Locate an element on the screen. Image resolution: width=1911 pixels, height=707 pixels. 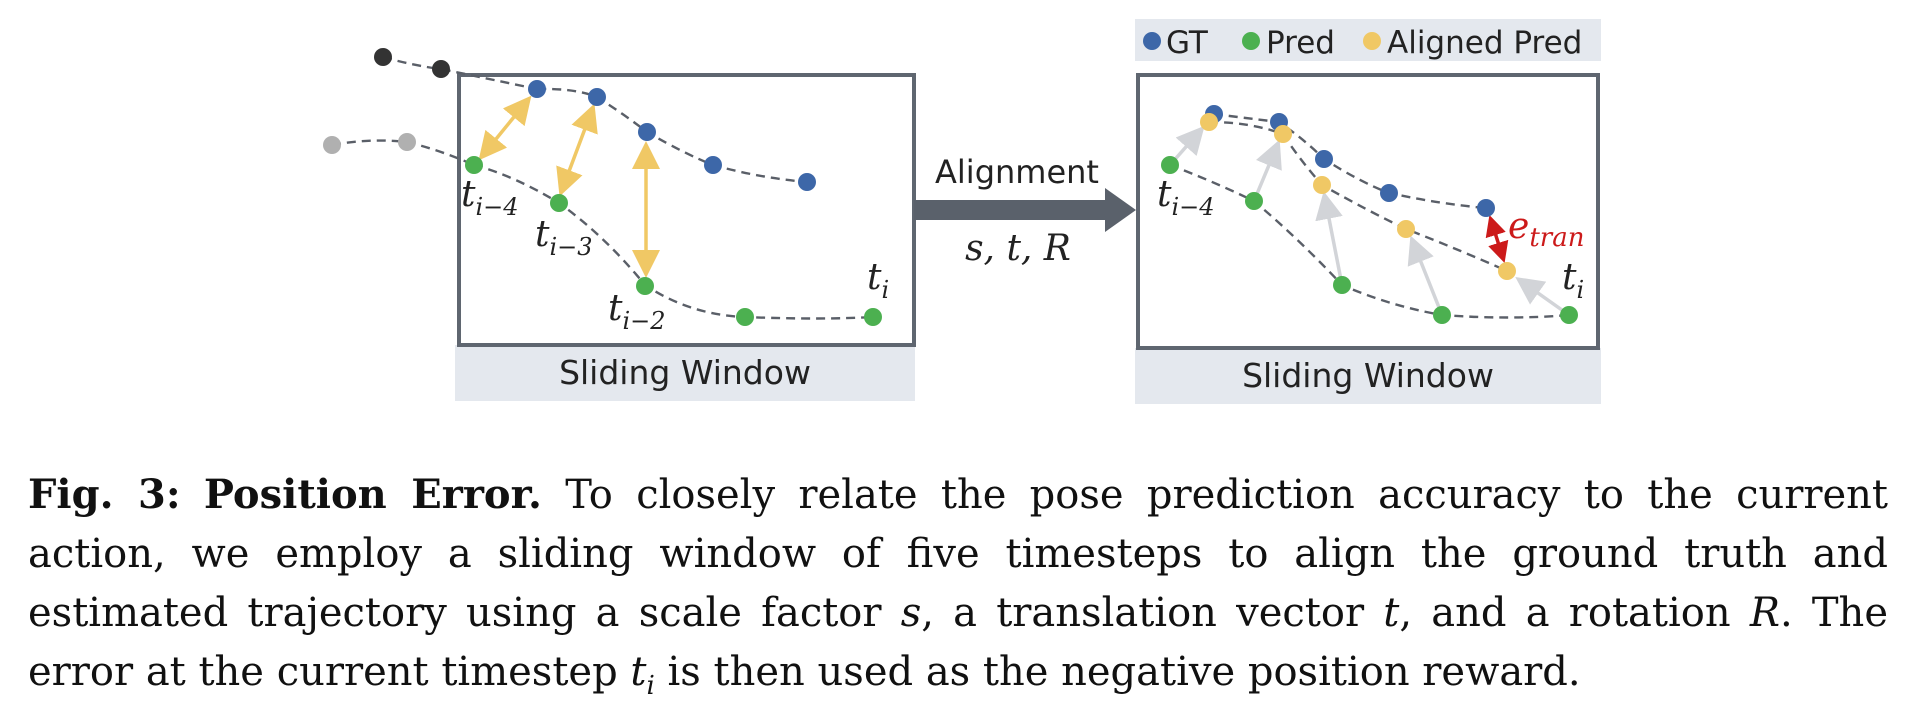
legend-pred-marker is located at coordinates (1251, 41).